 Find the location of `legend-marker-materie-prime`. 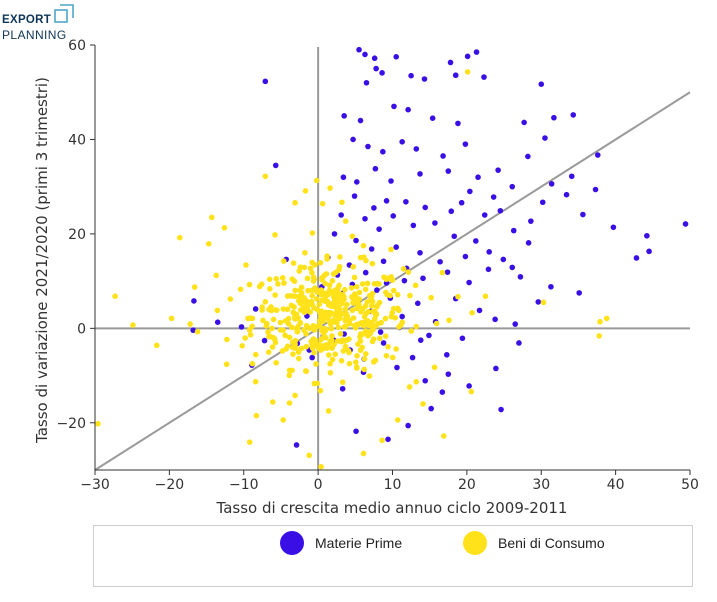

legend-marker-materie-prime is located at coordinates (292, 543).